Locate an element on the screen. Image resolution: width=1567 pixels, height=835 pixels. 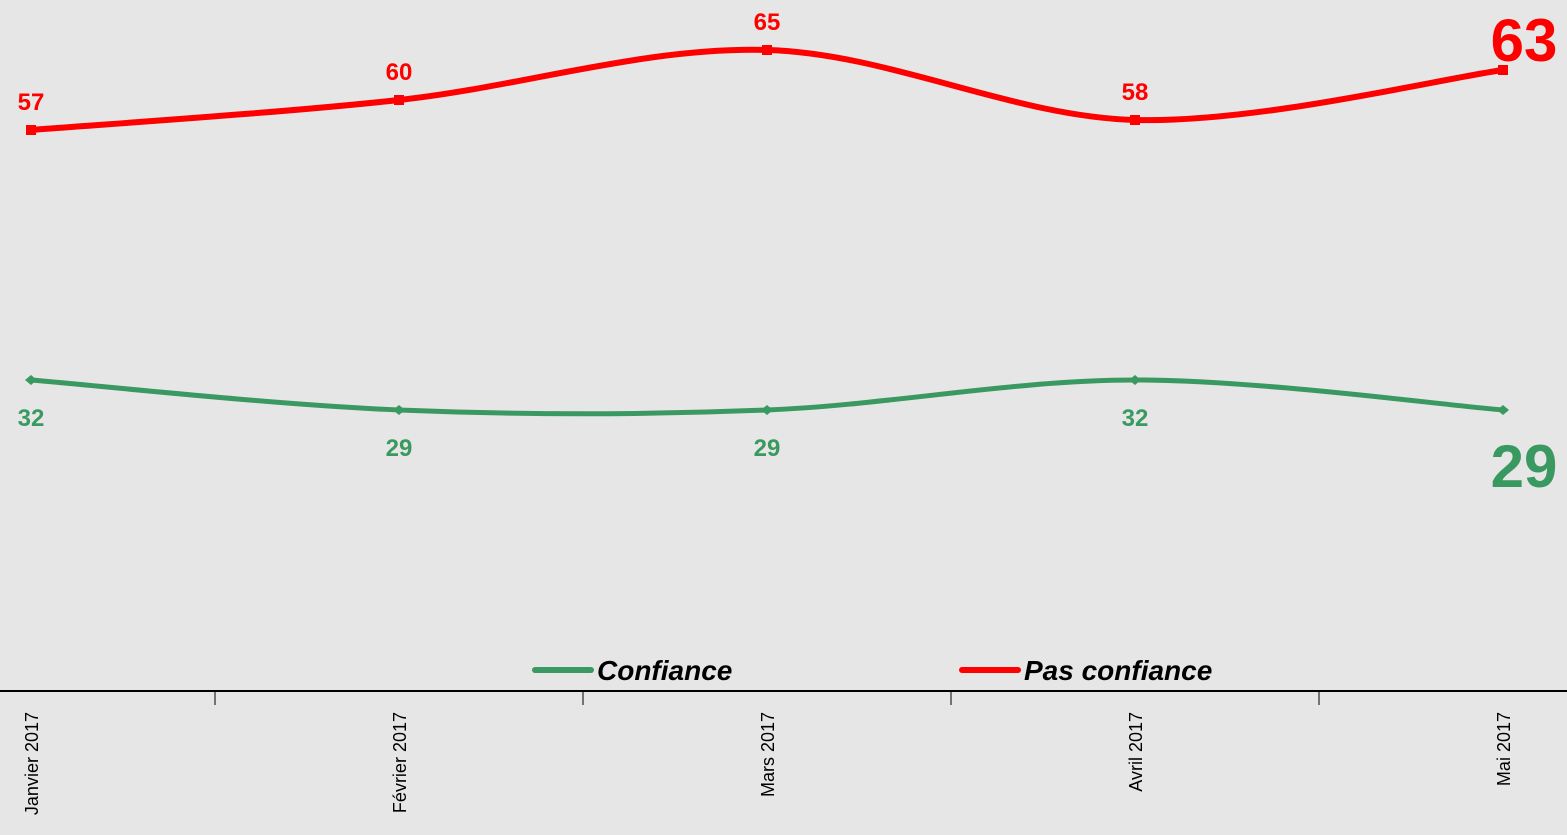
legend-label: Confiance is located at coordinates (664, 670).